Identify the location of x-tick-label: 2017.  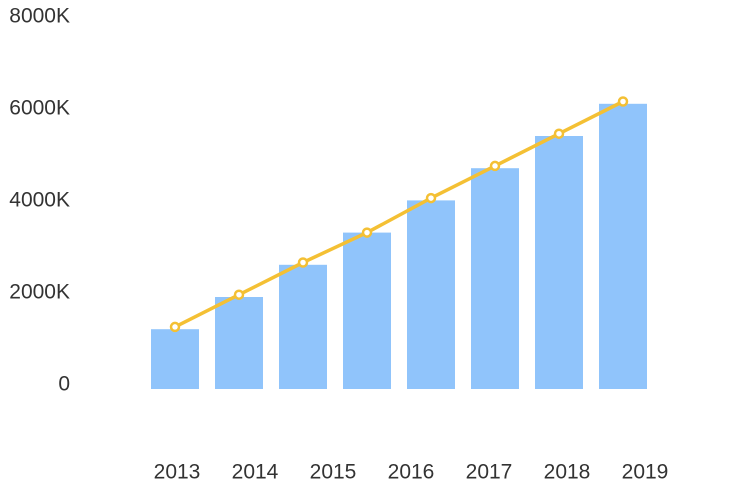
(489, 472).